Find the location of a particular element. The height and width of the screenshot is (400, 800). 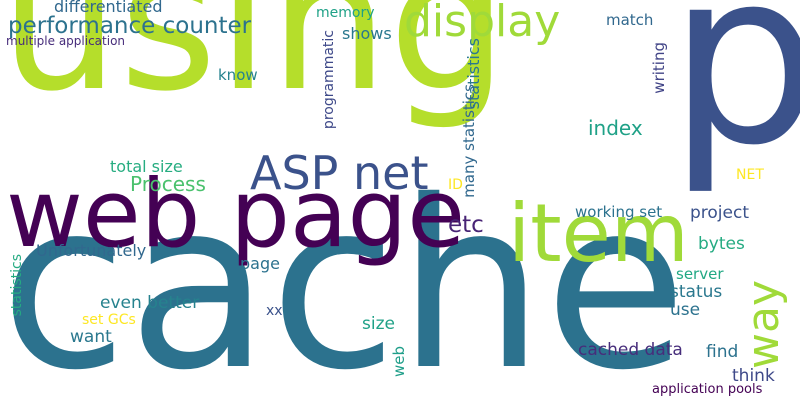

word-cached-data: cached data is located at coordinates (630, 350).